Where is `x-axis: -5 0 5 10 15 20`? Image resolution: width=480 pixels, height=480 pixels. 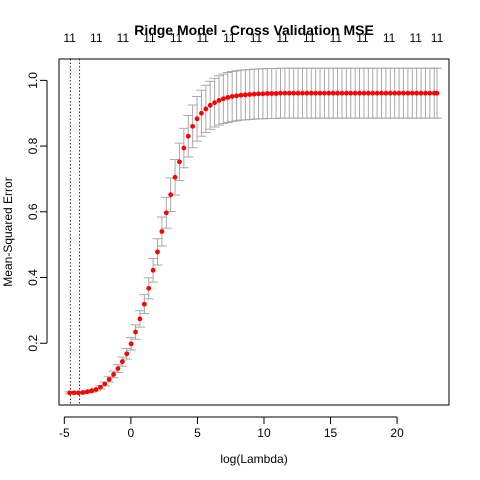 x-axis: -5 0 5 10 15 20 is located at coordinates (231, 428).